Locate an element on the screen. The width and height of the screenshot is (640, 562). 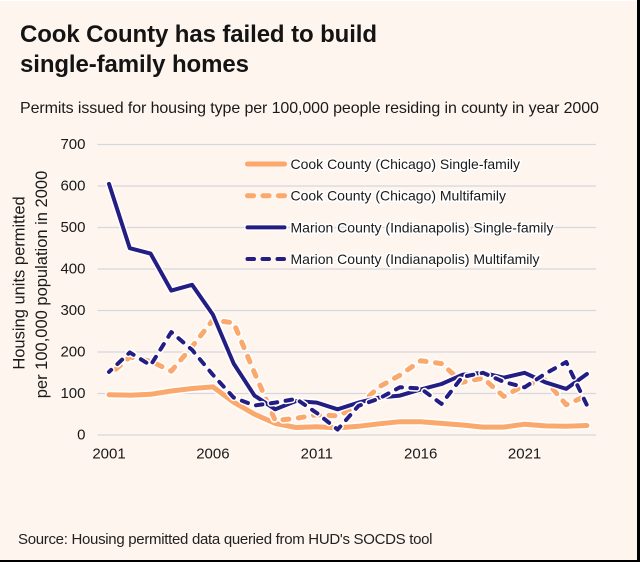
svg-text: 600 is located at coordinates (72, 186).